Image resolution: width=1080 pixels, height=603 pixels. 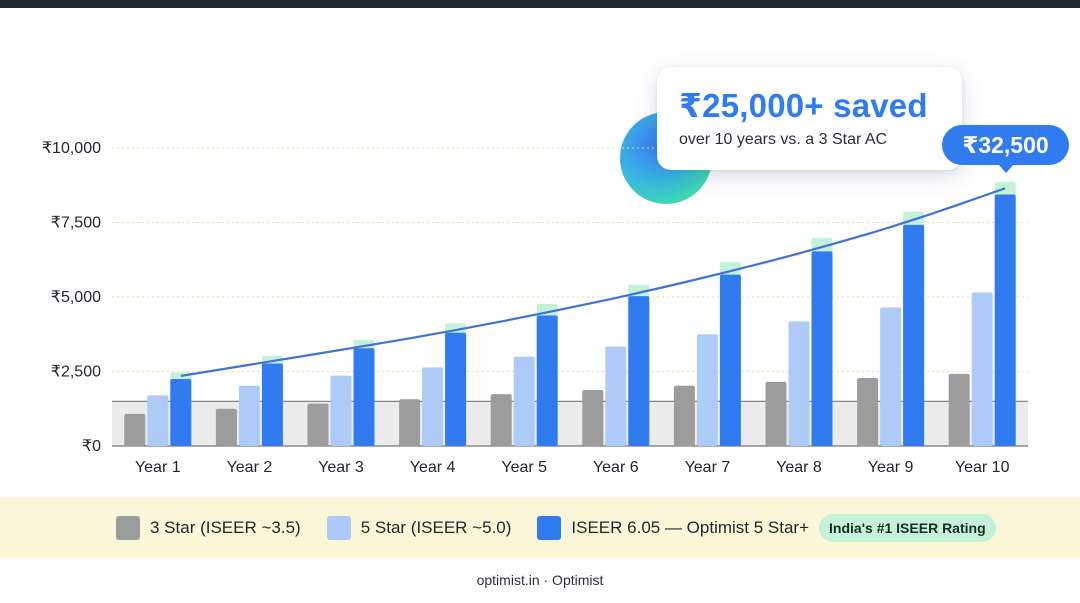 What do you see at coordinates (250, 467) in the screenshot?
I see `x-tick-label: Year 2` at bounding box center [250, 467].